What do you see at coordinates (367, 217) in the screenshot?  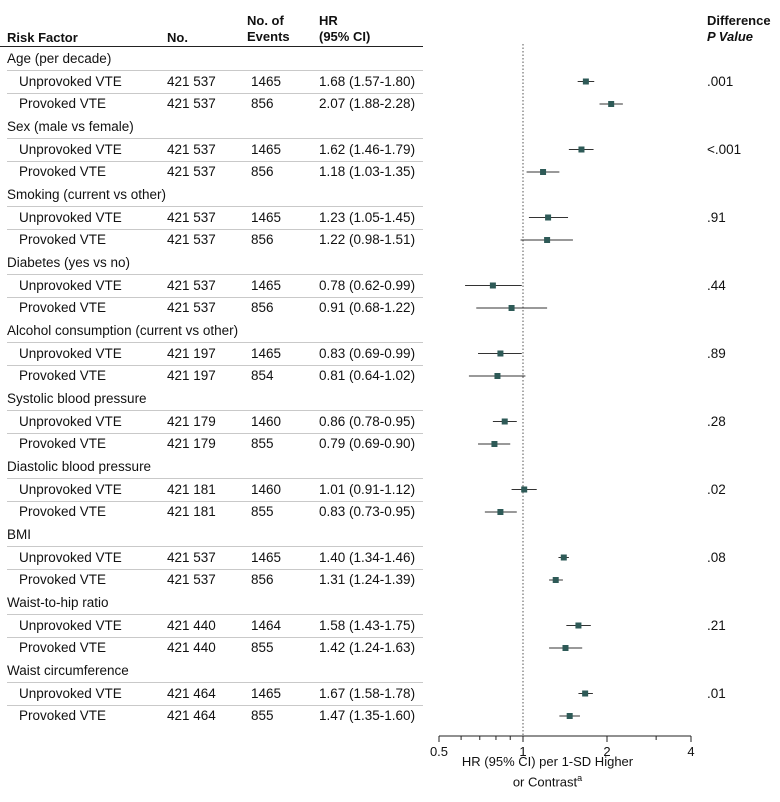 I see `row-hr-ci: 1.23 (1.05-1.45)` at bounding box center [367, 217].